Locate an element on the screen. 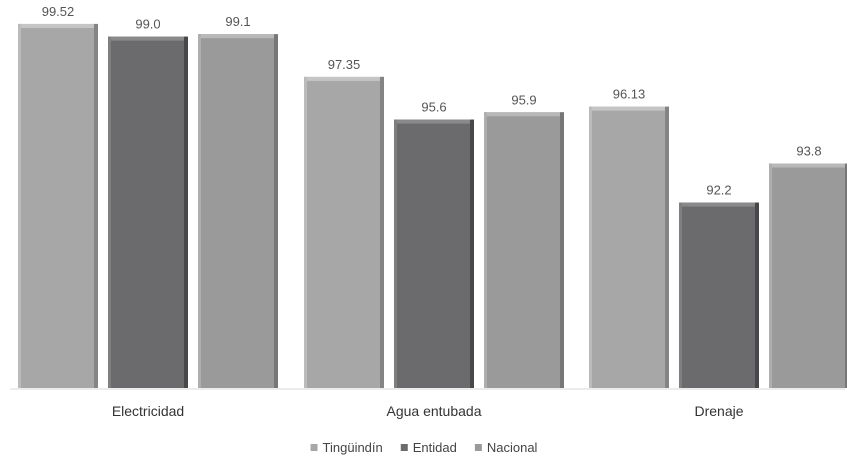 The height and width of the screenshot is (459, 847). bar-group-drenaje-tinguindin is located at coordinates (629, 247).